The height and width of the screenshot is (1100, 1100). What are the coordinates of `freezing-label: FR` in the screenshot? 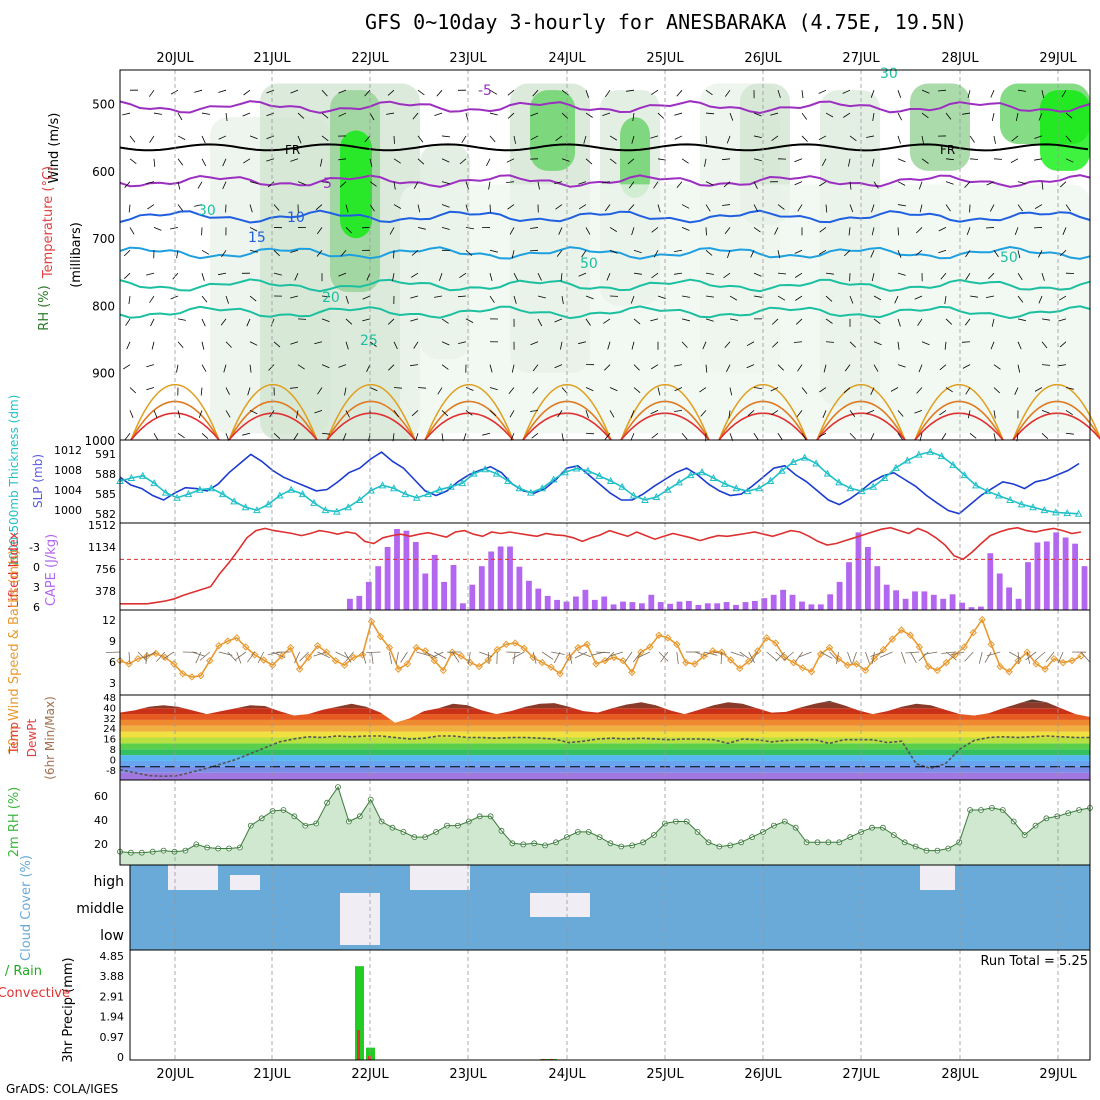 It's located at (292, 150).